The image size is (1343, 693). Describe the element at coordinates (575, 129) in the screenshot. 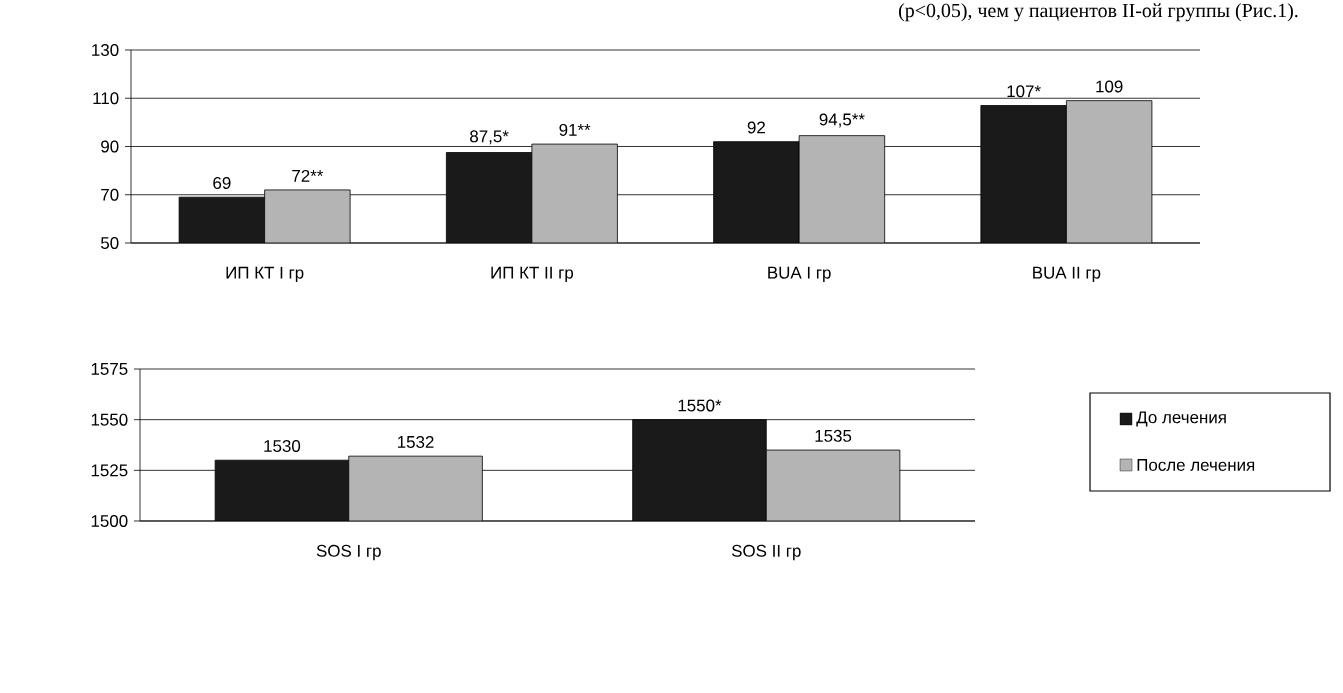

I see `data-label: 91**` at that location.